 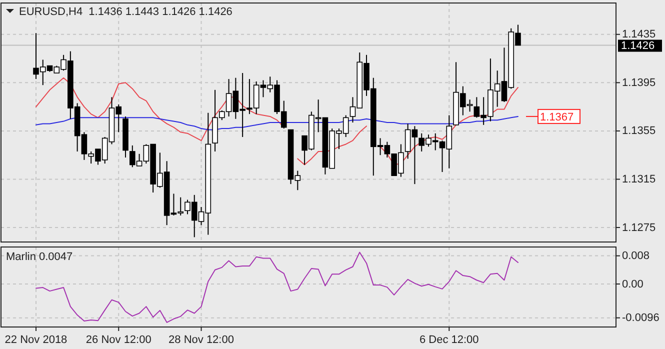 I want to click on y-tick-label: 1.1395, so click(x=639, y=82).